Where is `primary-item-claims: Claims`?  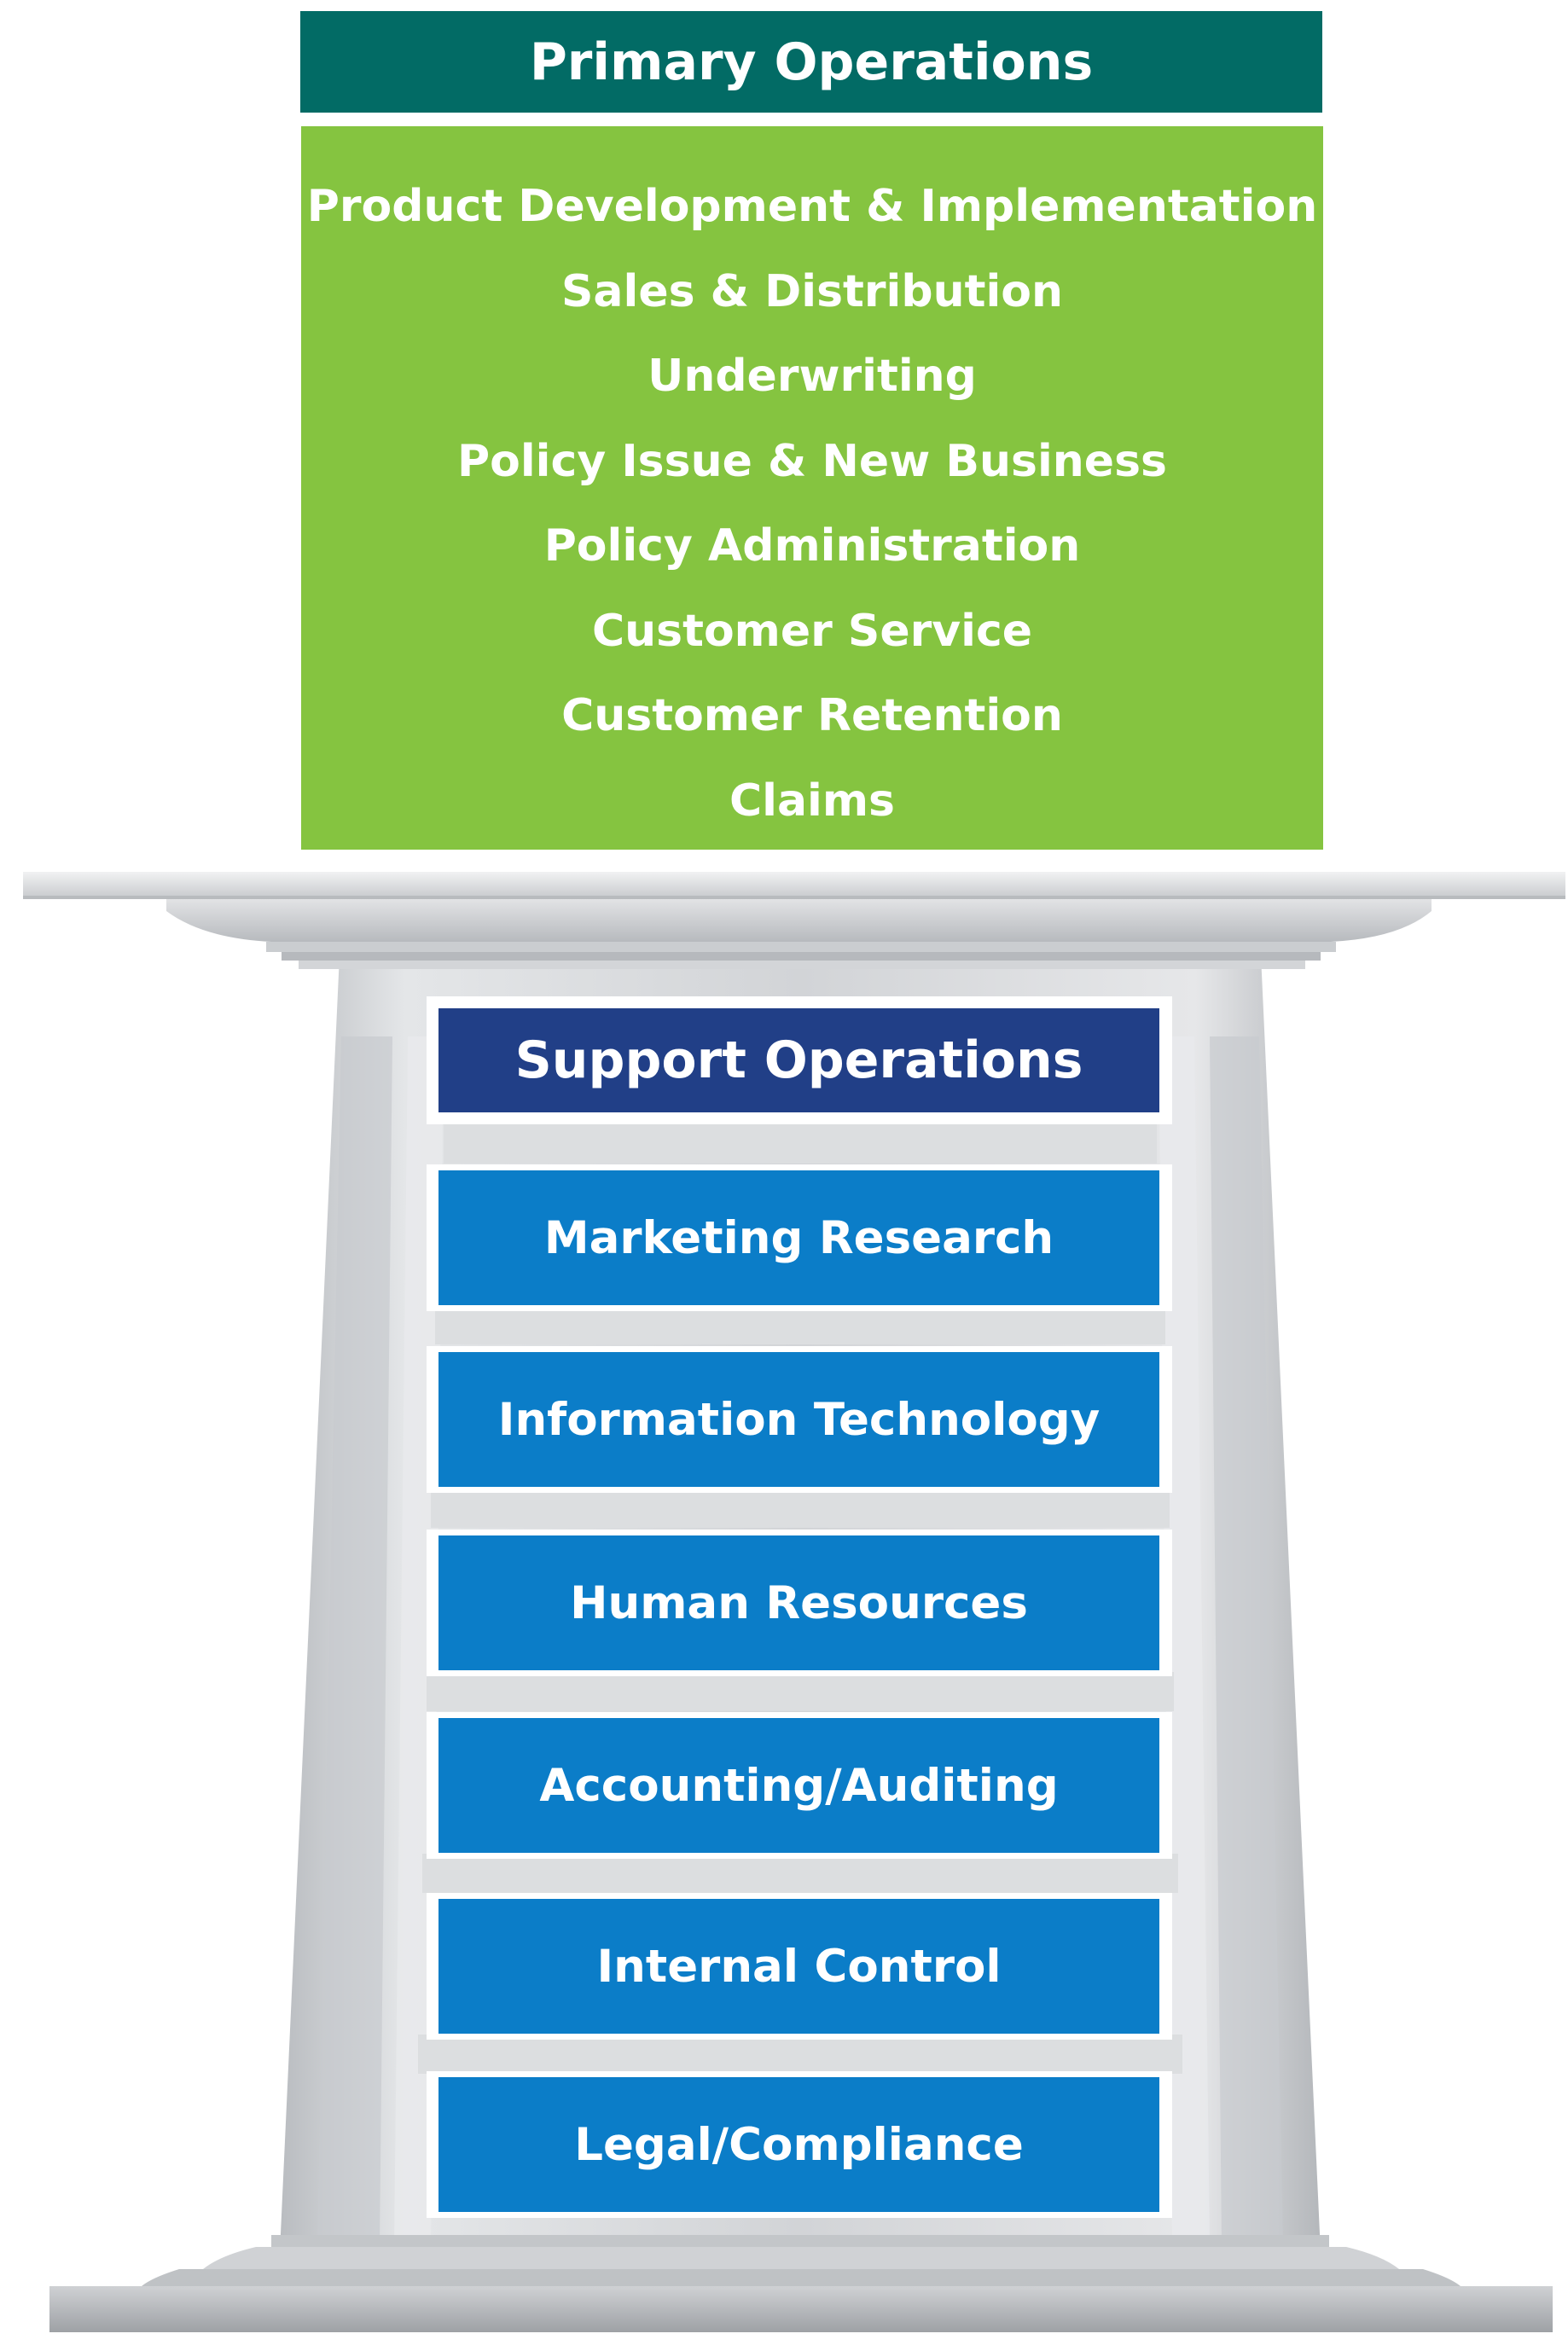 primary-item-claims: Claims is located at coordinates (812, 801).